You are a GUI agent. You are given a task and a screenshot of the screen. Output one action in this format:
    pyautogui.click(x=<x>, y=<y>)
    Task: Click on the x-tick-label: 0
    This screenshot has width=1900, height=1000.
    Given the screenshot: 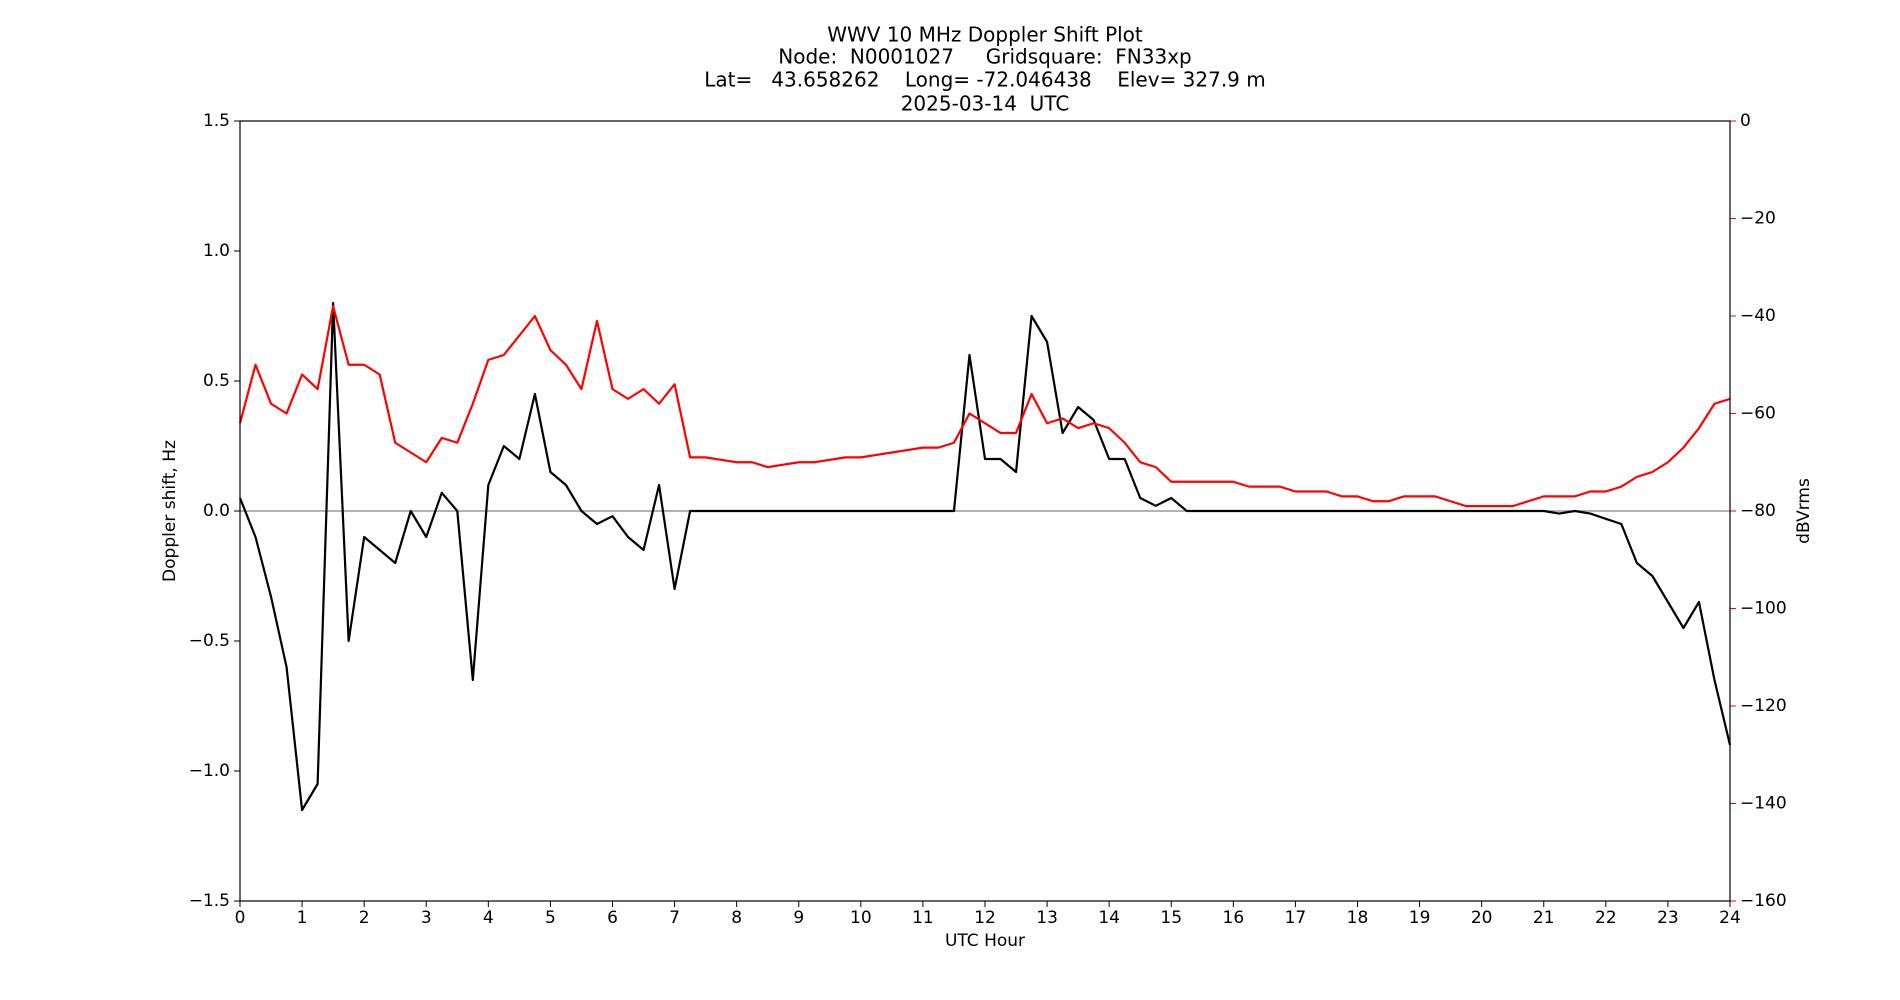 What is the action you would take?
    pyautogui.click(x=240, y=918)
    